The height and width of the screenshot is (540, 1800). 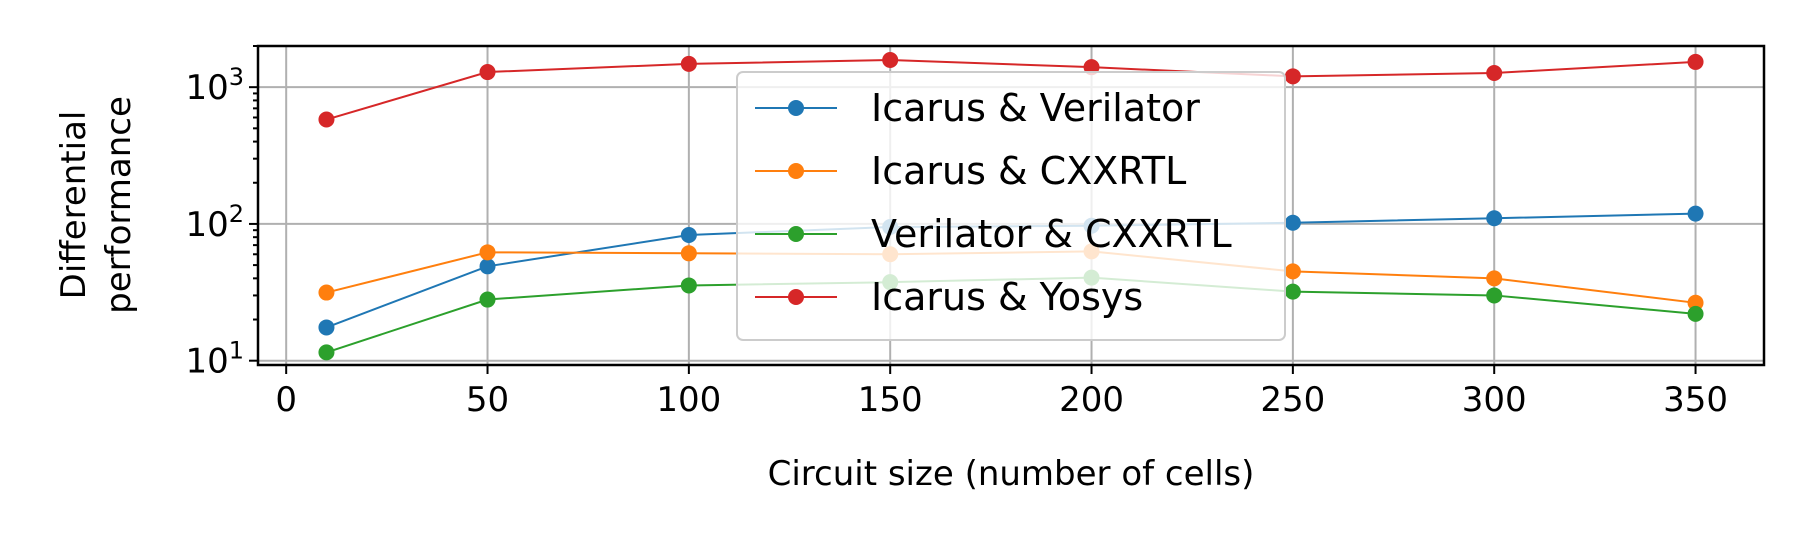 What do you see at coordinates (1011, 474) in the screenshot?
I see `x-axis-label: Circuit size (number of cells)` at bounding box center [1011, 474].